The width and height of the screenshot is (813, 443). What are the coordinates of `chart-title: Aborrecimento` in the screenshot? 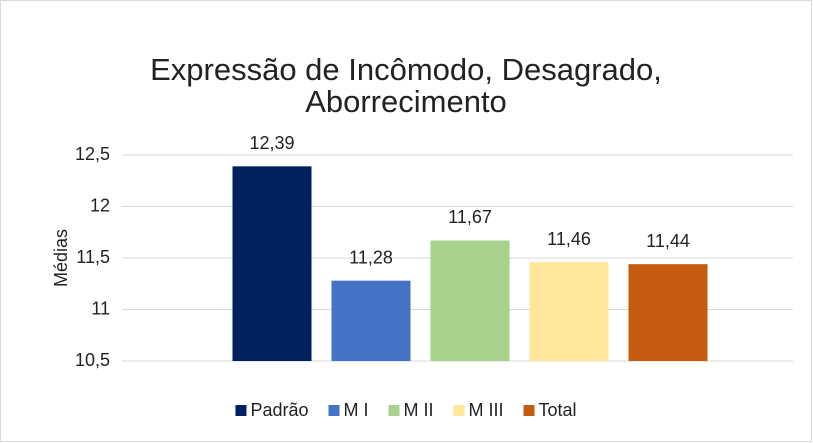 It's located at (406, 101).